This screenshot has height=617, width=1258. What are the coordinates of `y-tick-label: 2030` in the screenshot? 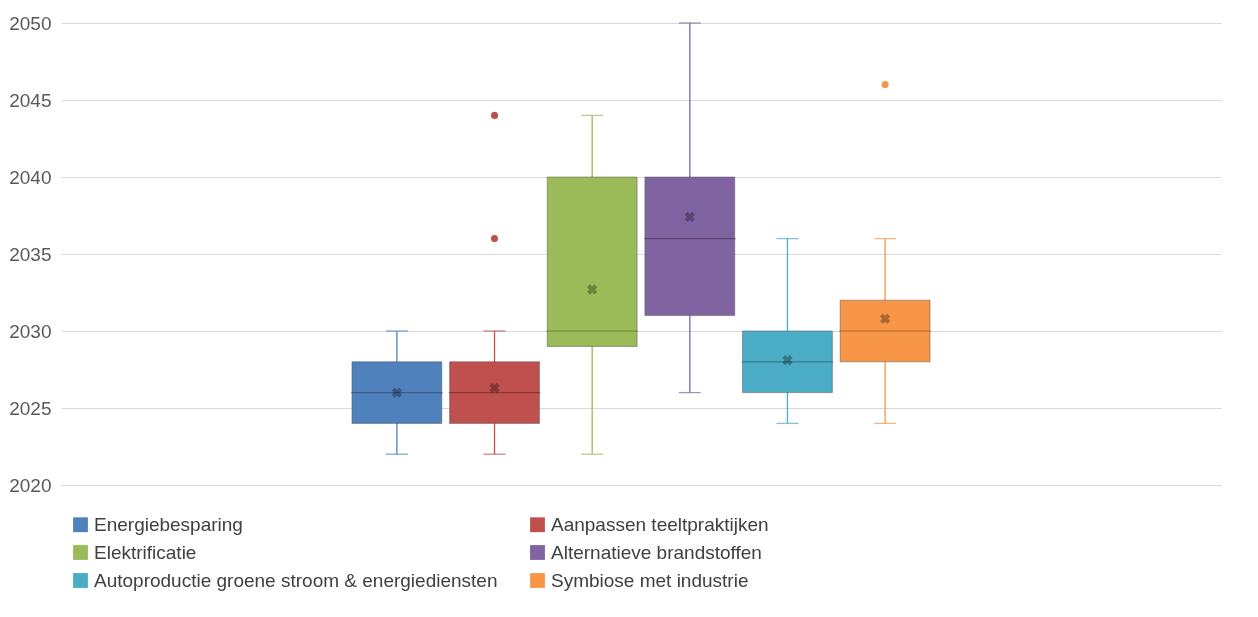 It's located at (30, 331).